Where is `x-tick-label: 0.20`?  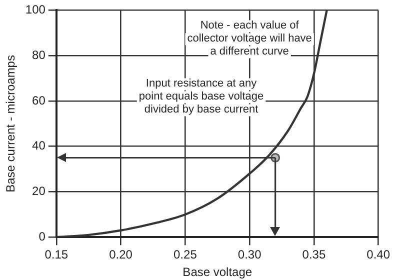
x-tick-label: 0.20 is located at coordinates (121, 255).